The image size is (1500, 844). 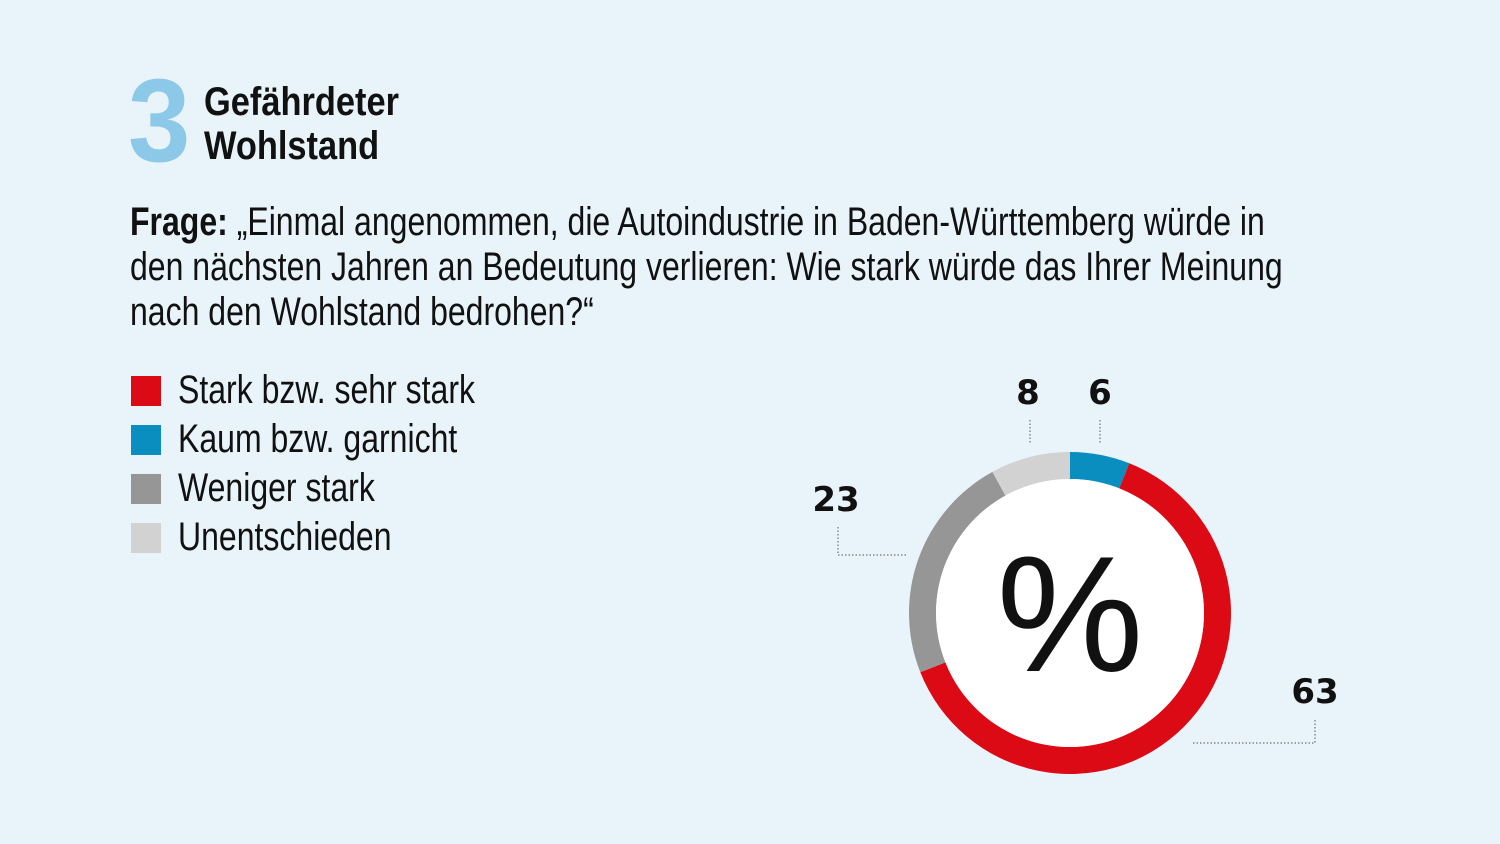 What do you see at coordinates (835, 500) in the screenshot?
I see `data-label: 23` at bounding box center [835, 500].